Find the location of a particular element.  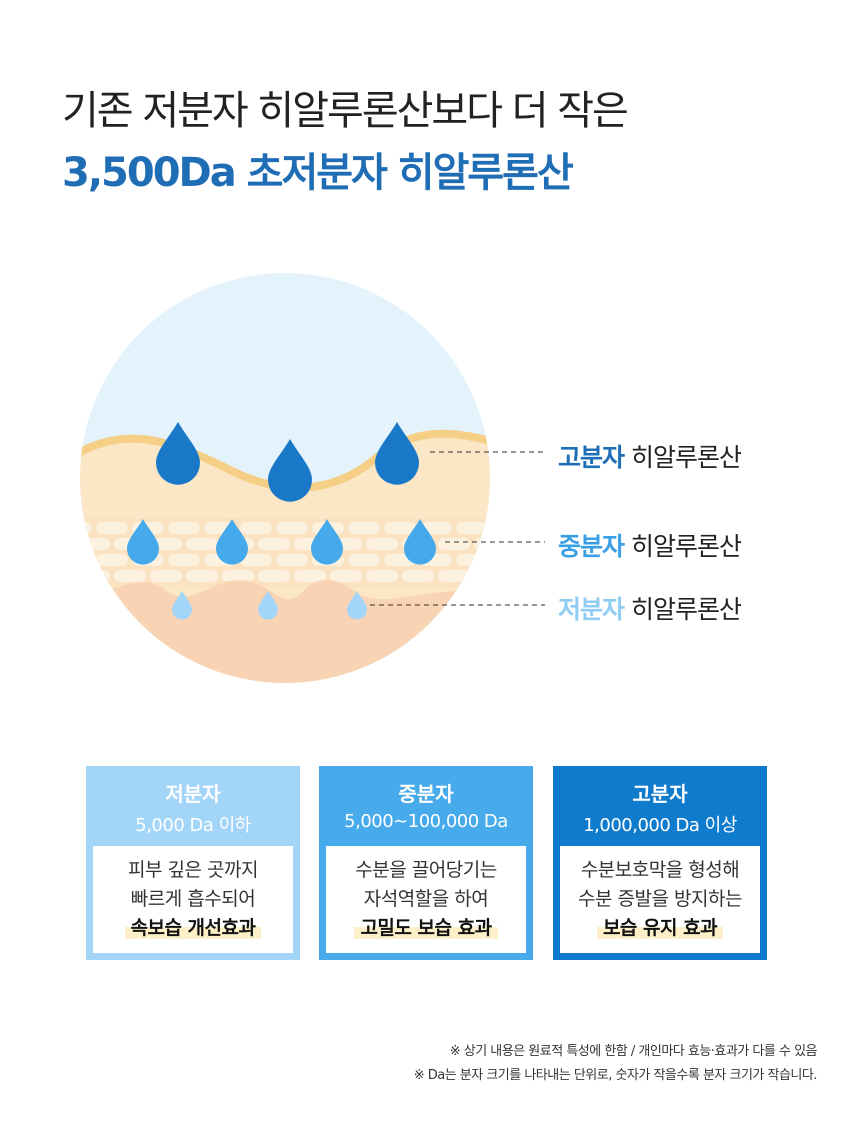

label-bold: 고분자 is located at coordinates (591, 457).